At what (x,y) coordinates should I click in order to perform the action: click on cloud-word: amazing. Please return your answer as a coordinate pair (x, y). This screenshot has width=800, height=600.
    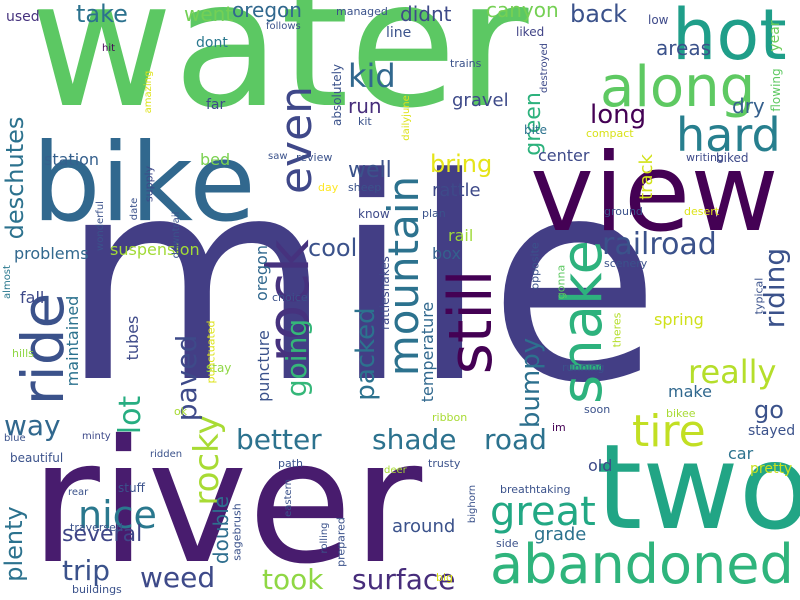
    Looking at the image, I should click on (148, 92).